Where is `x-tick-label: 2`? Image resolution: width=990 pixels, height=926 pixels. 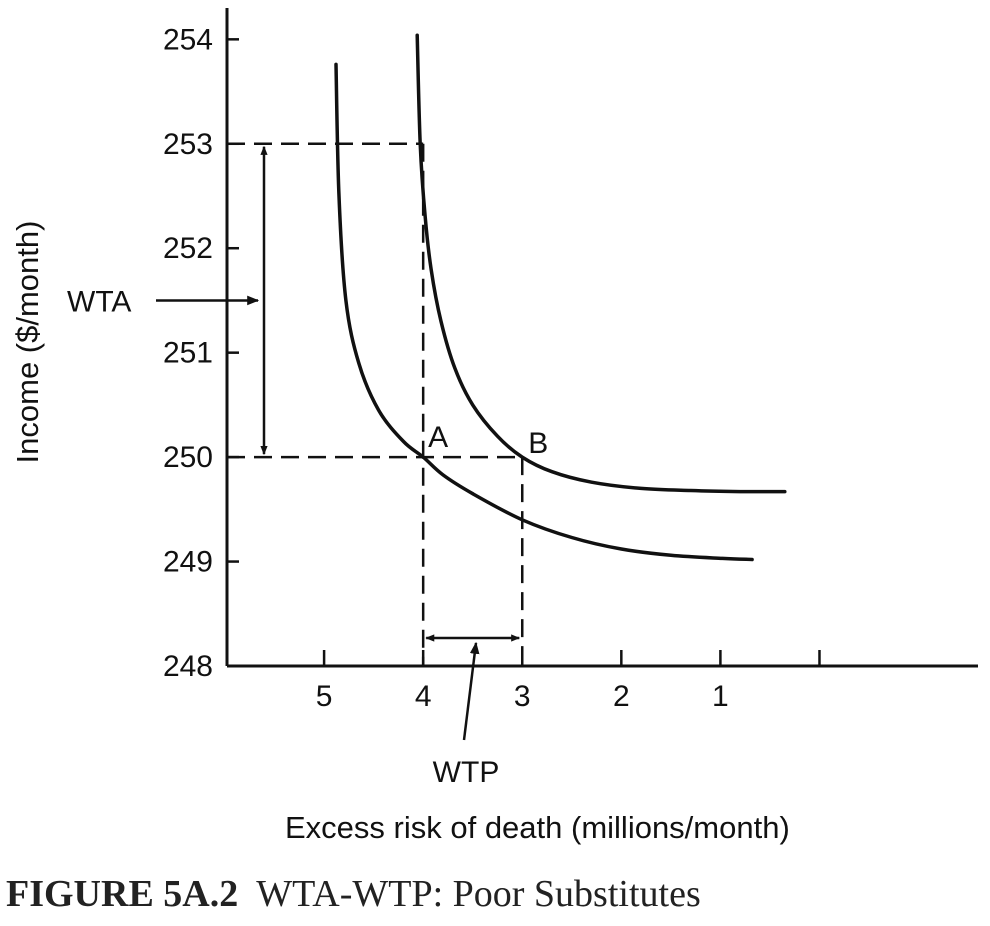 x-tick-label: 2 is located at coordinates (621, 696).